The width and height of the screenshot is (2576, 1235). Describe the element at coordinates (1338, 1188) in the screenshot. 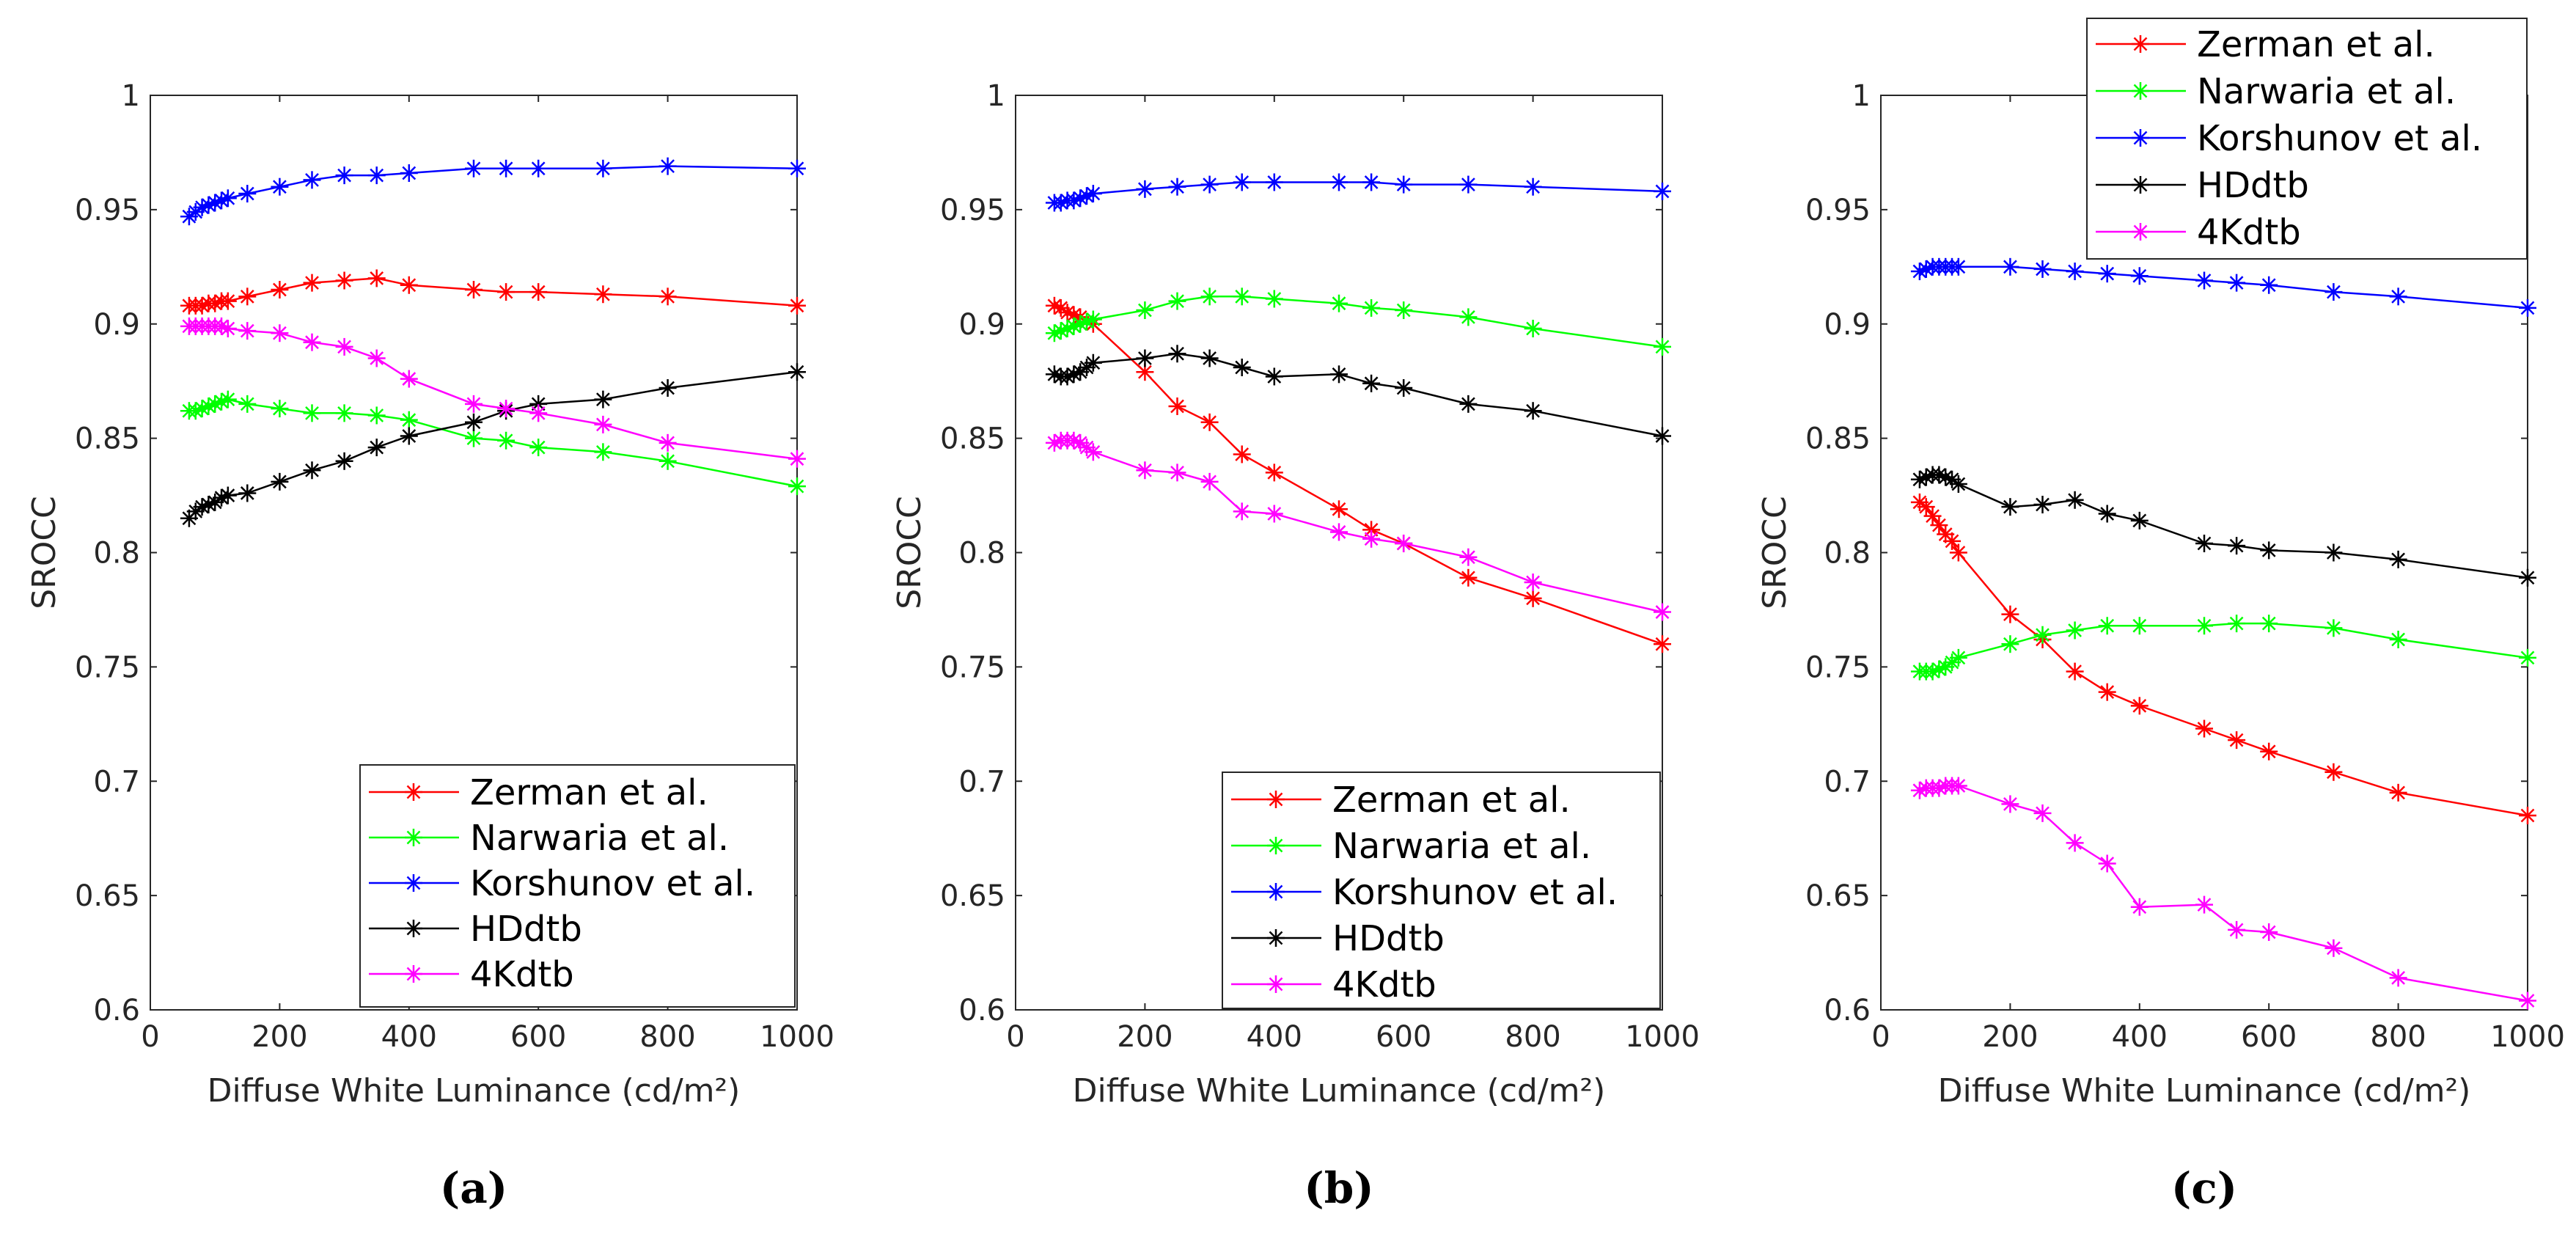

I see `panel-caption: (b)` at that location.